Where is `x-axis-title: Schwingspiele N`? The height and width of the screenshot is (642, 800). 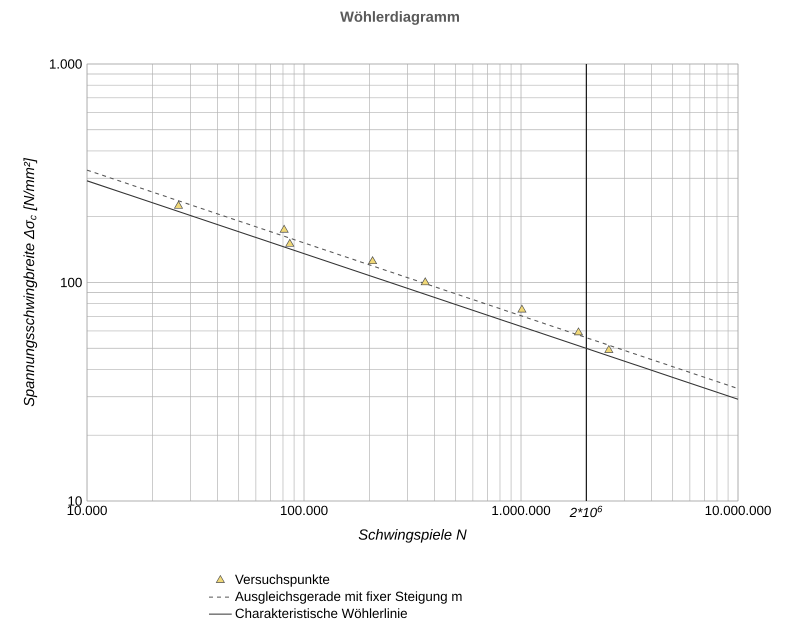 x-axis-title: Schwingspiele N is located at coordinates (412, 536).